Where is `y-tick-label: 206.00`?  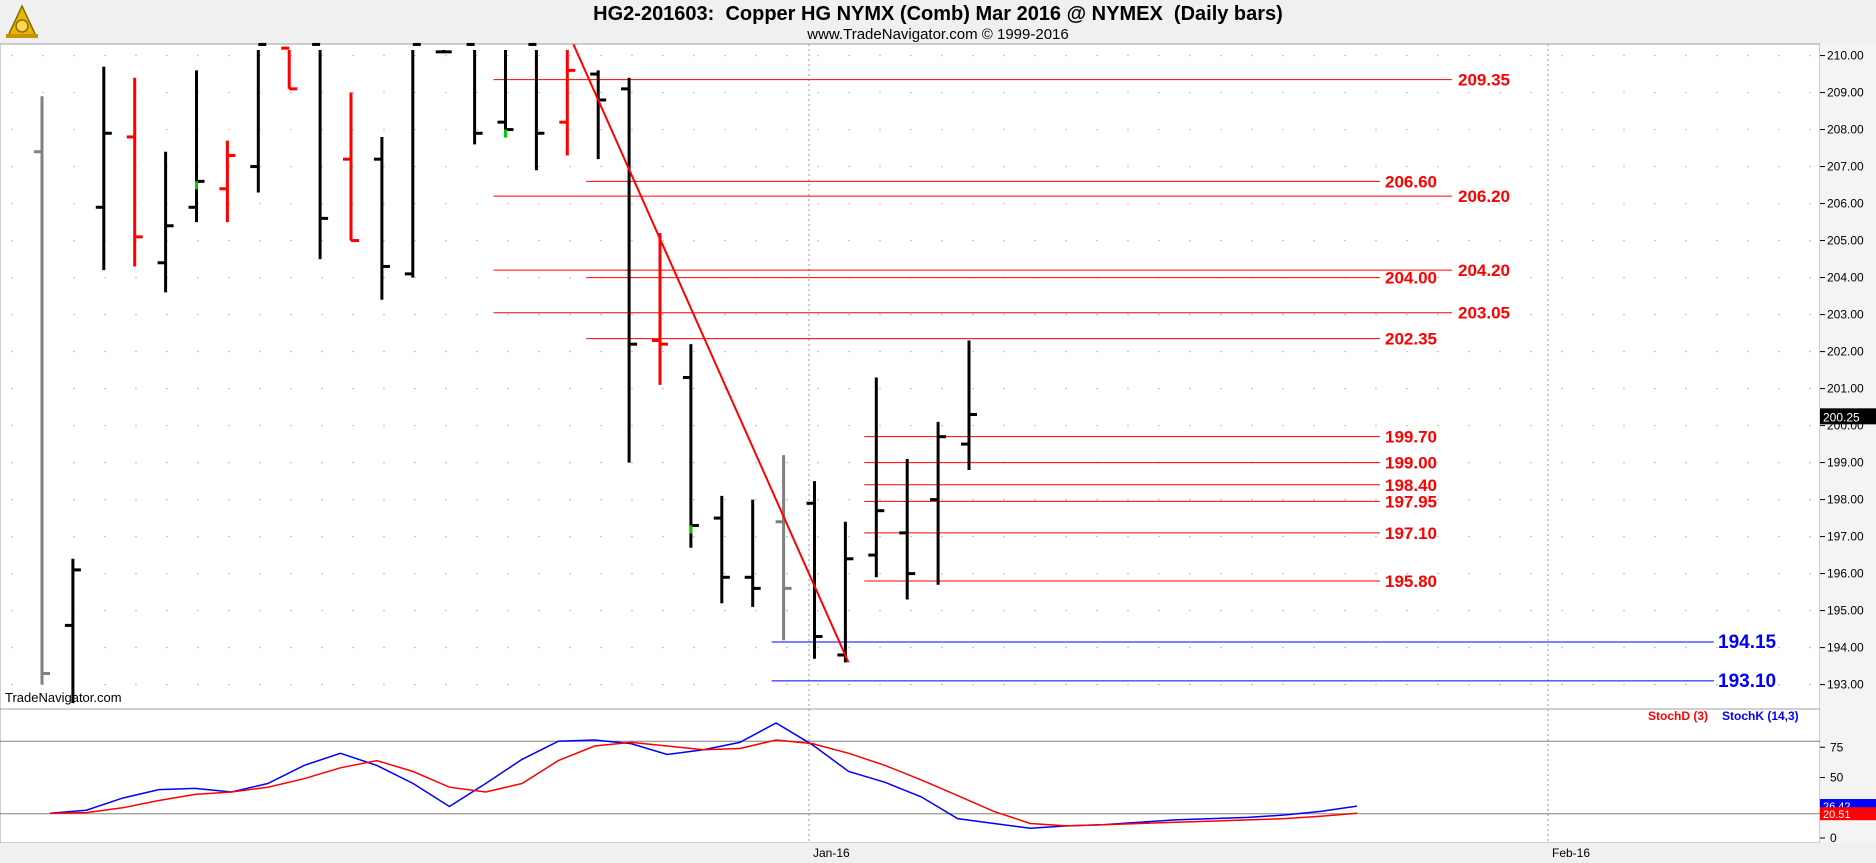 y-tick-label: 206.00 is located at coordinates (1845, 204).